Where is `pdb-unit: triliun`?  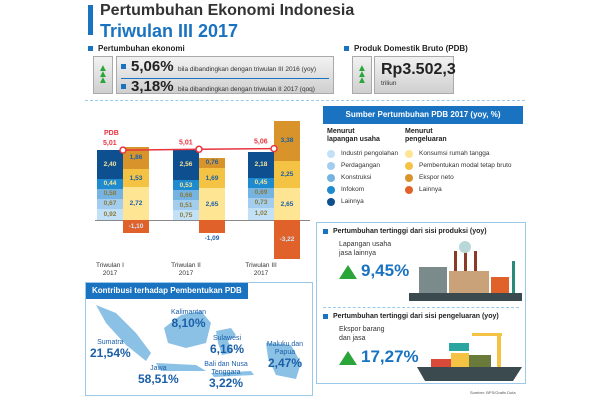 pdb-unit: triliun is located at coordinates (389, 83).